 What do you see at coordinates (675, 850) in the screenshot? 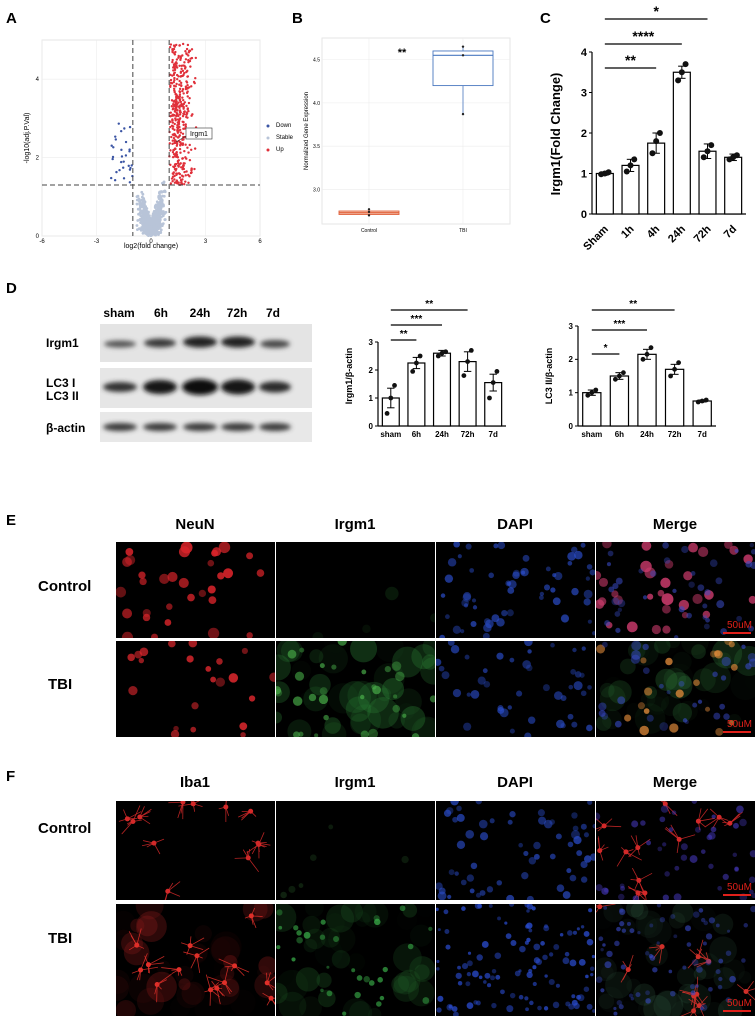
I see `f-control-merge: 50uM` at bounding box center [675, 850].